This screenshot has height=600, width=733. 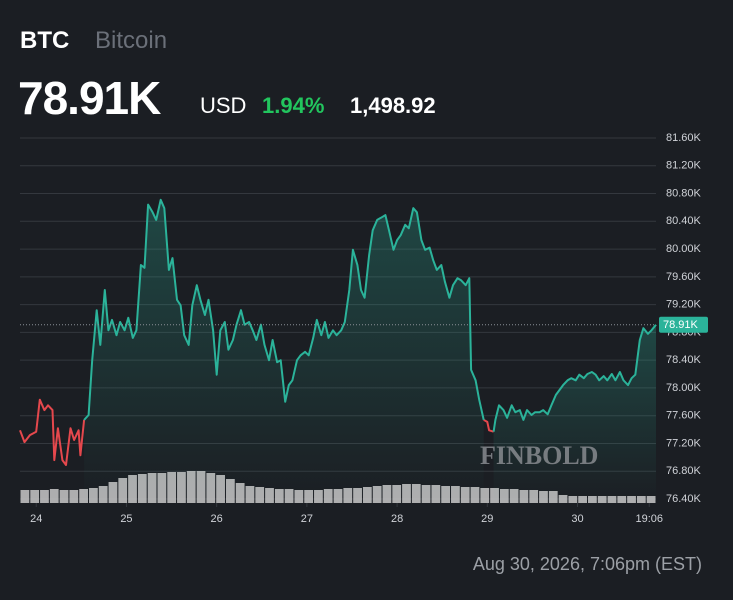 I want to click on x-tick-label: 26, so click(x=217, y=519).